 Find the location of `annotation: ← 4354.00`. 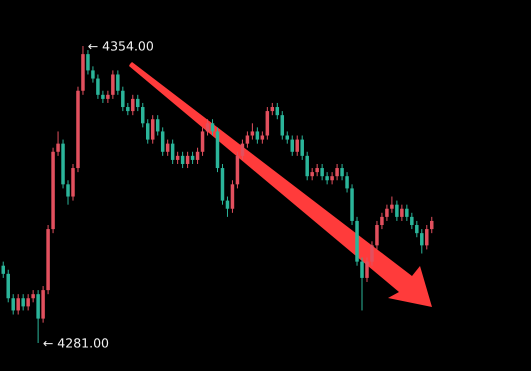

annotation: ← 4354.00 is located at coordinates (121, 46).